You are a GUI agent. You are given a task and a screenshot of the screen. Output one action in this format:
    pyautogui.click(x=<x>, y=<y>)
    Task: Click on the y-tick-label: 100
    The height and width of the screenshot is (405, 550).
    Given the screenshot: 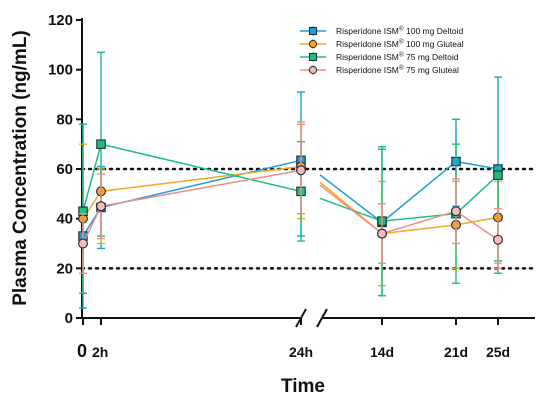 What is the action you would take?
    pyautogui.click(x=60, y=70)
    